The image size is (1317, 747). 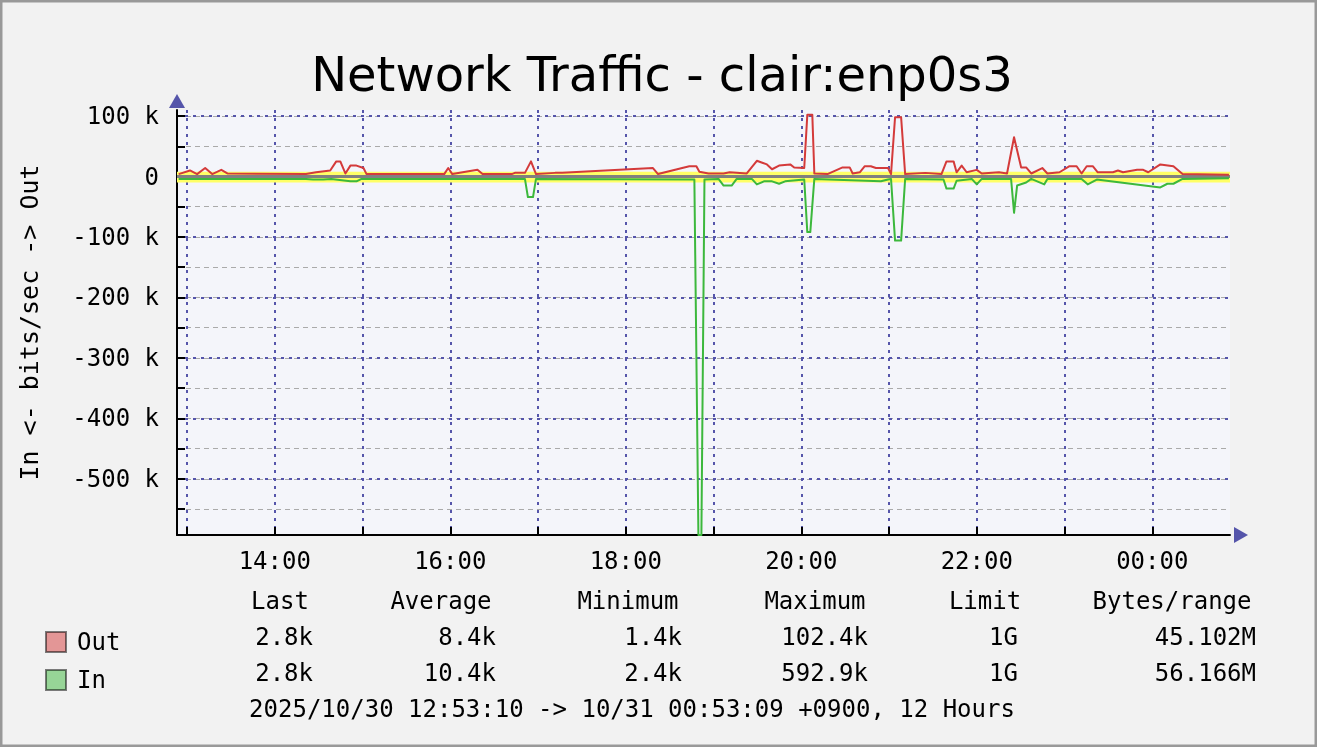 I want to click on text: 8.4k, so click(x=467, y=637).